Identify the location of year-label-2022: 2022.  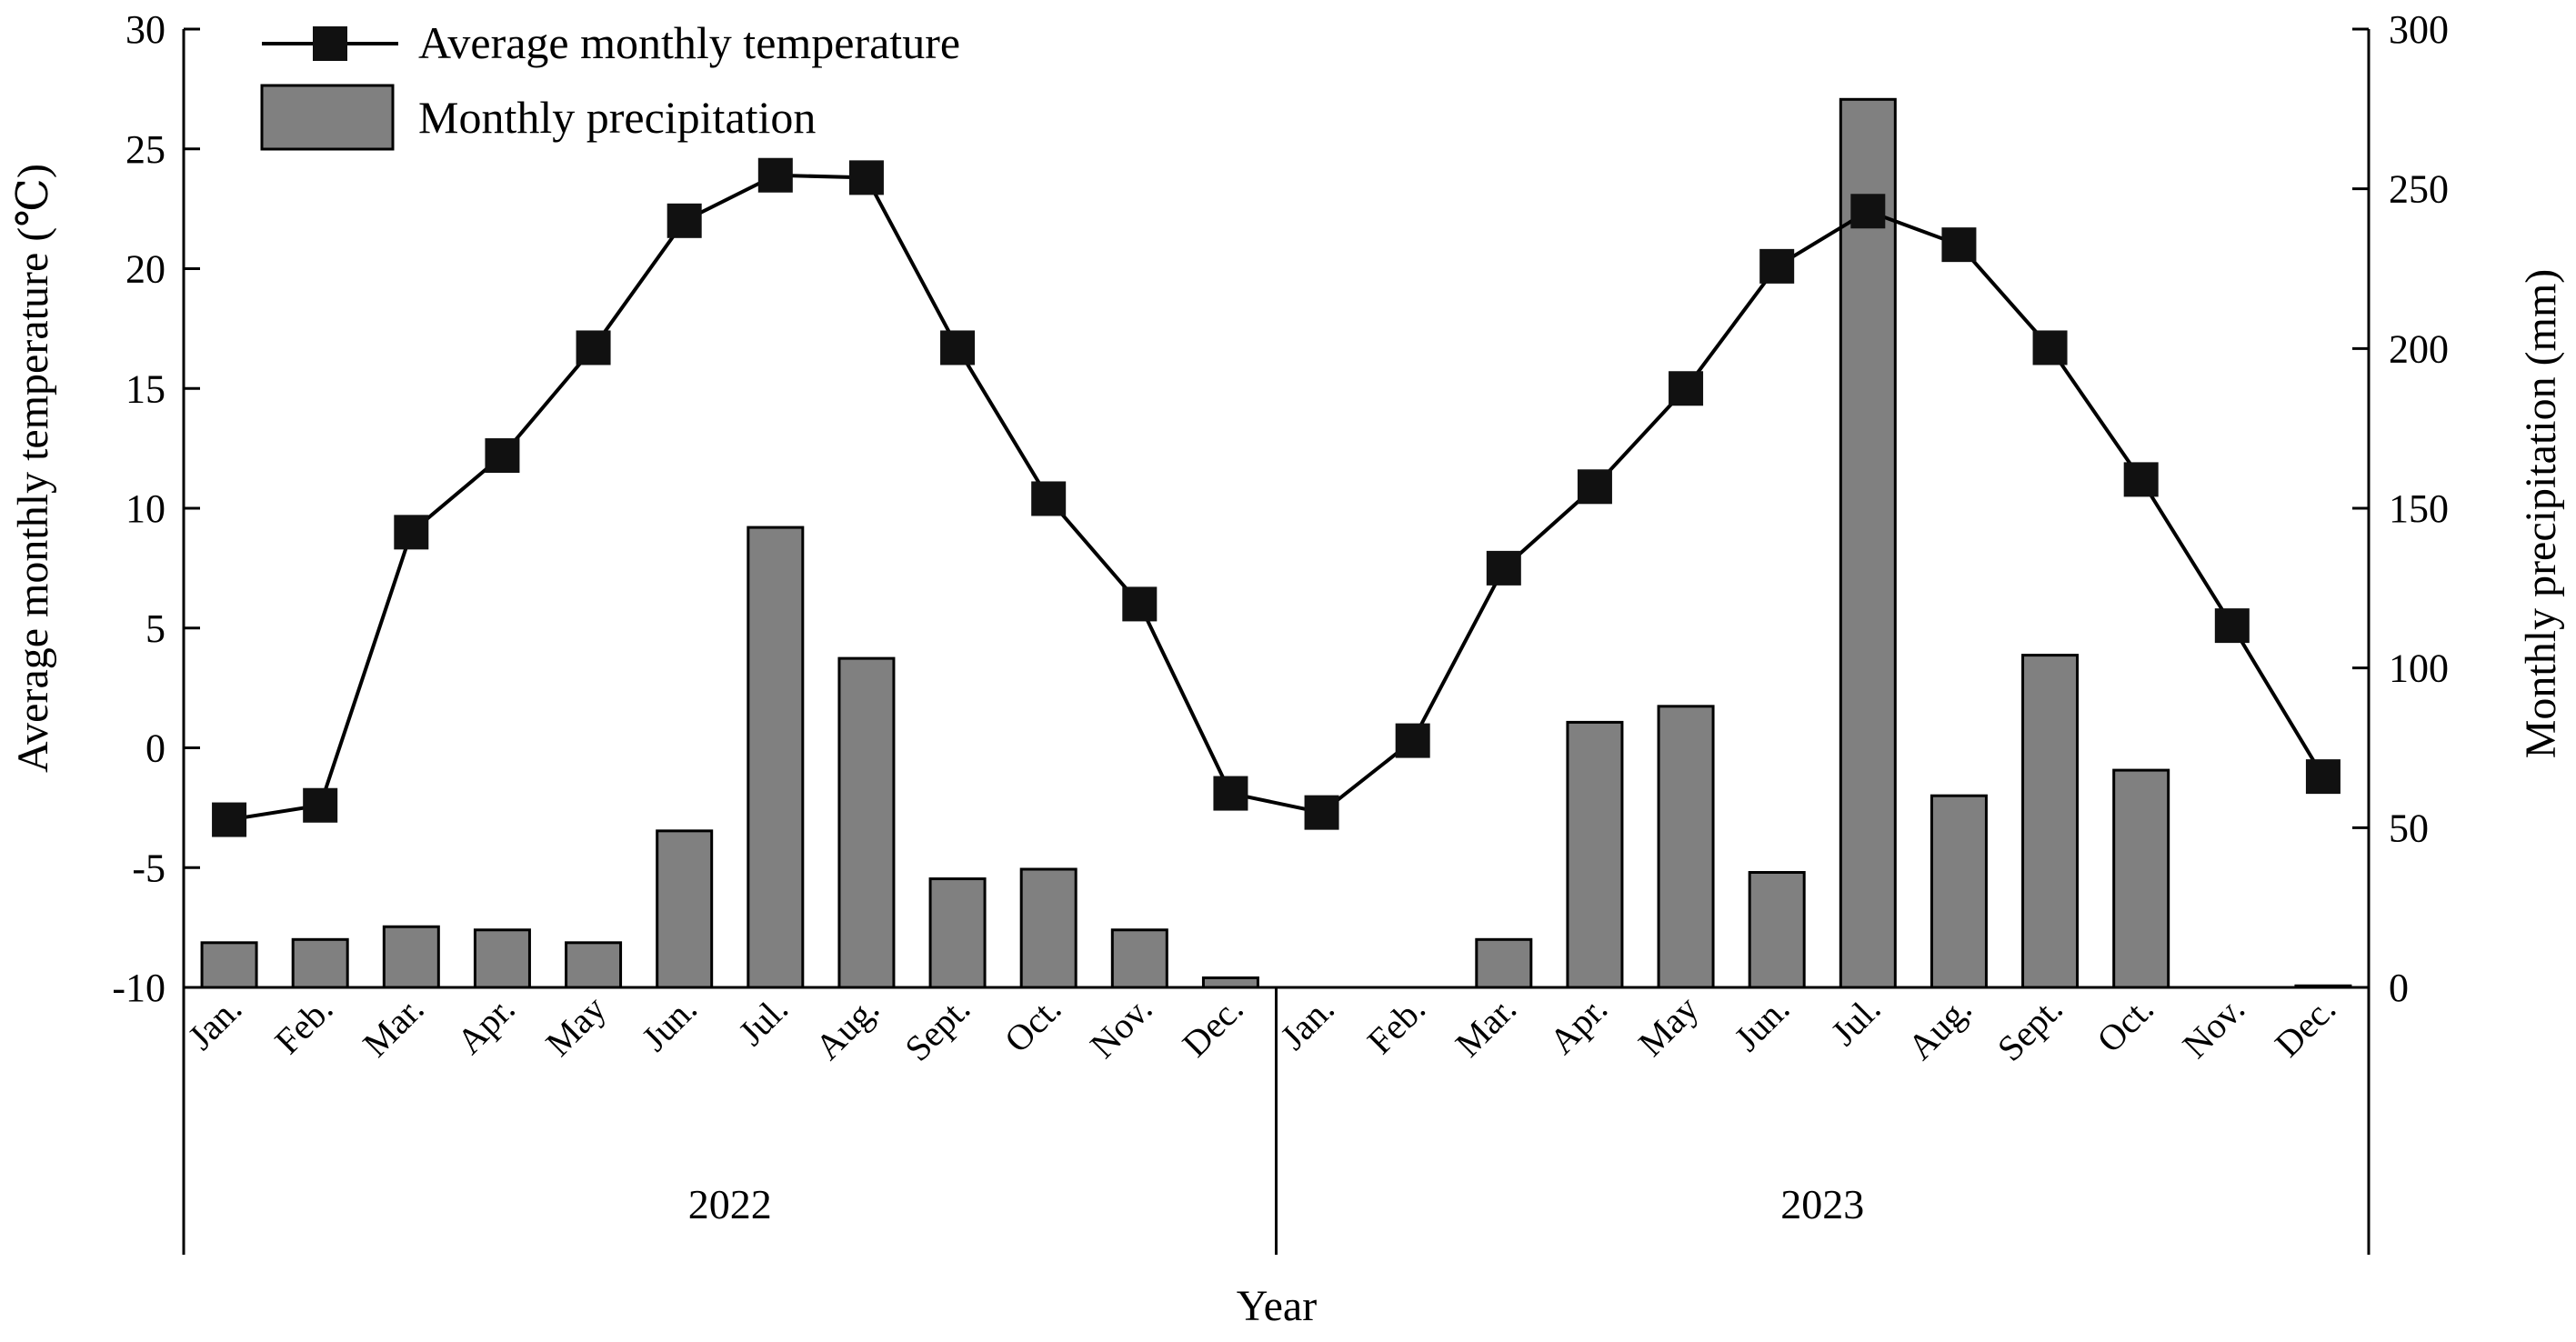
(730, 1204).